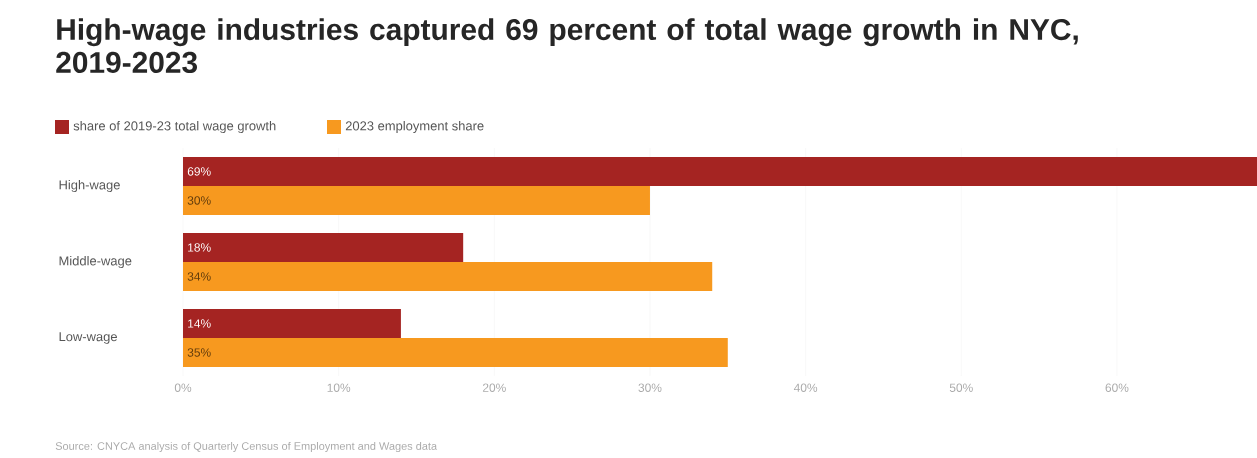  What do you see at coordinates (961, 387) in the screenshot?
I see `x-tick-label: 50%` at bounding box center [961, 387].